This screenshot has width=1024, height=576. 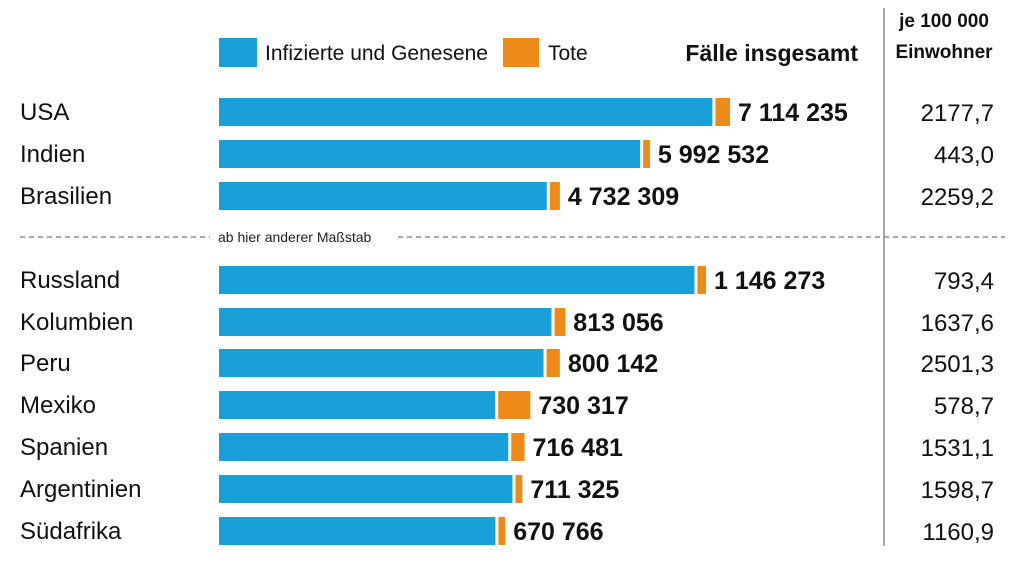 What do you see at coordinates (381, 363) in the screenshot?
I see `bar-infected-peru` at bounding box center [381, 363].